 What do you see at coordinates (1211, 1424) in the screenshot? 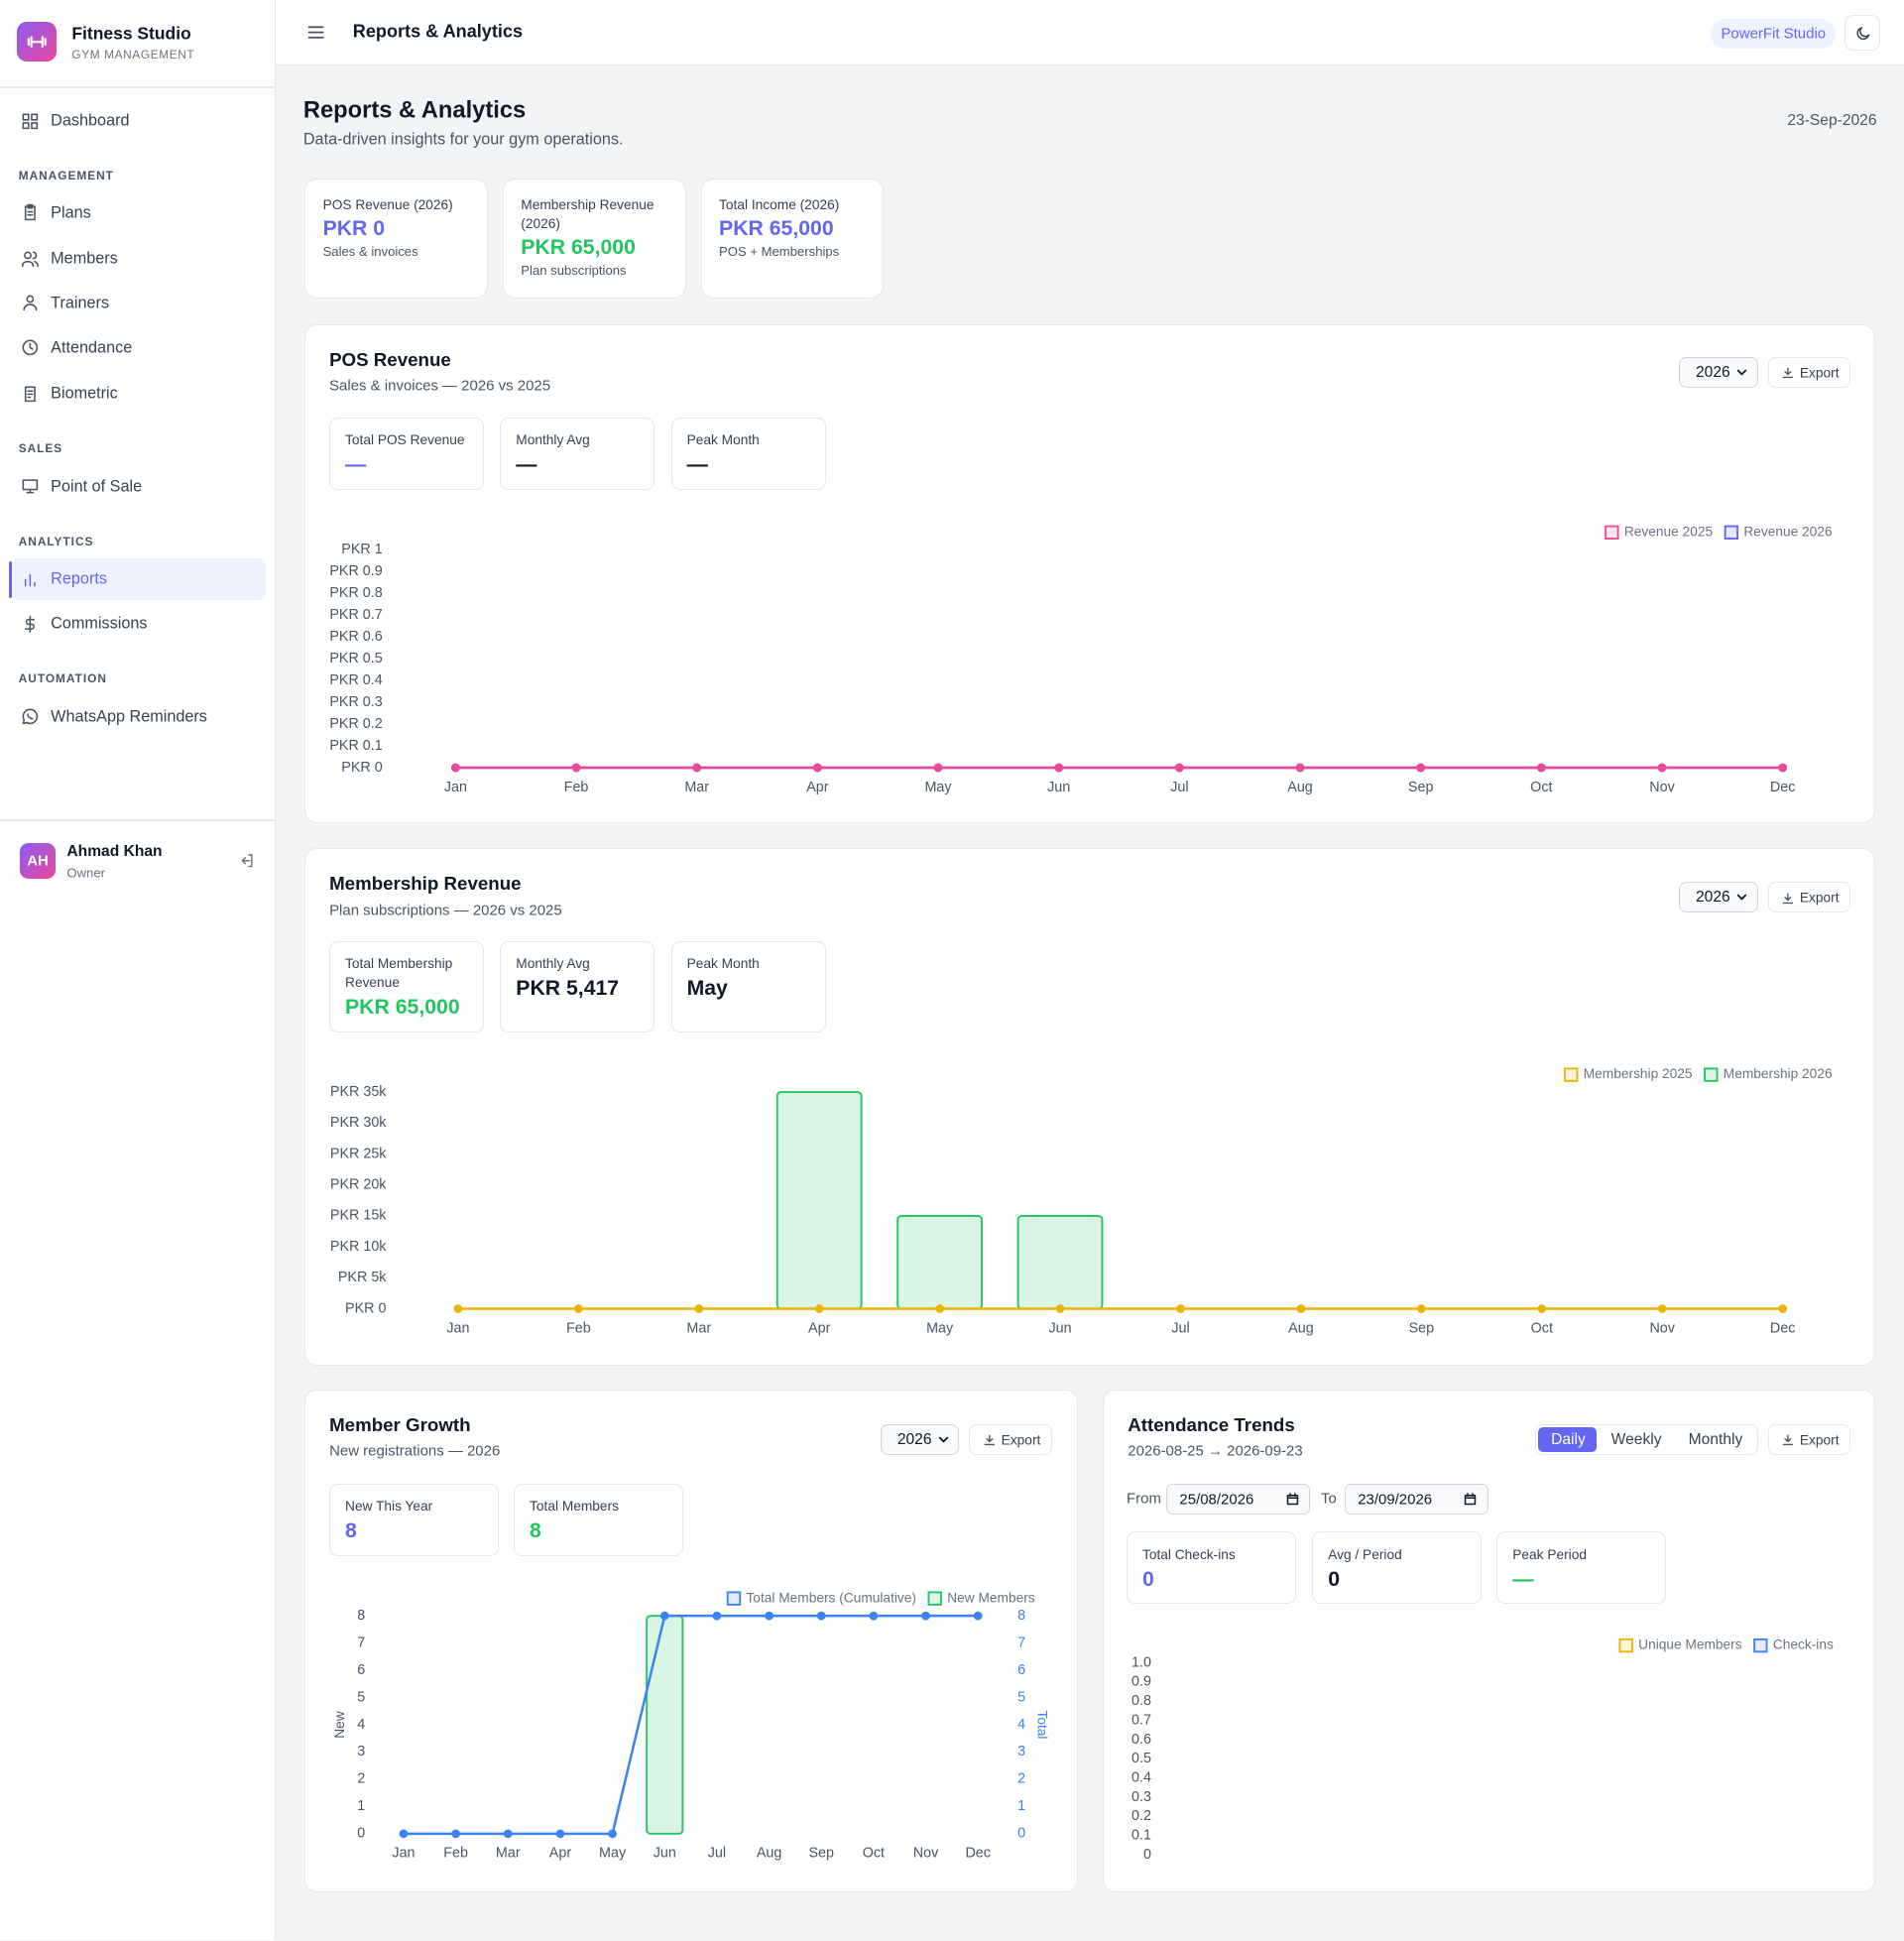
I see `chart-title: Attendance Trends` at bounding box center [1211, 1424].